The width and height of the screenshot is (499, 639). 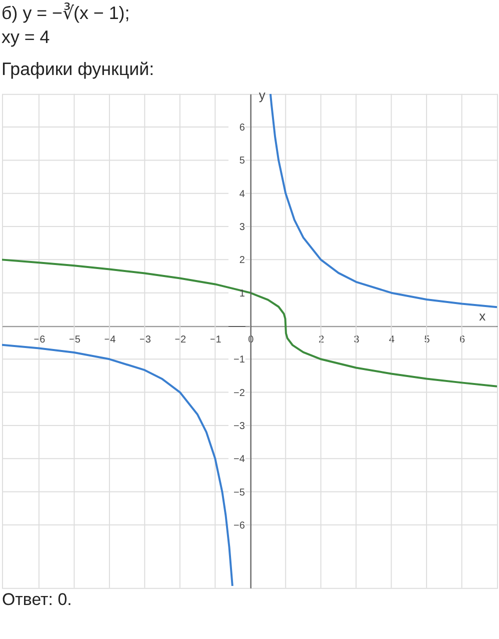 What do you see at coordinates (75, 340) in the screenshot?
I see `x-tick-label: −5` at bounding box center [75, 340].